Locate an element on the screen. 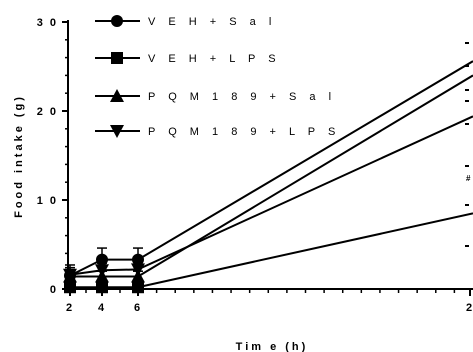 The height and width of the screenshot is (352, 473). y-tick-label: 2 0 is located at coordinates (47, 112).